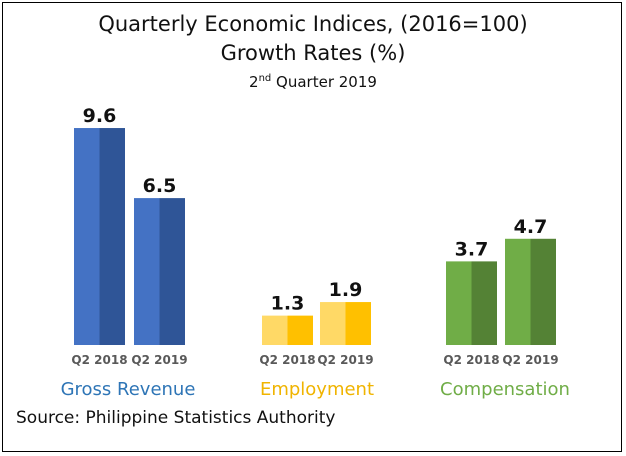 This screenshot has height=456, width=626. What do you see at coordinates (518, 291) in the screenshot?
I see `bar-compensation-2-left` at bounding box center [518, 291].